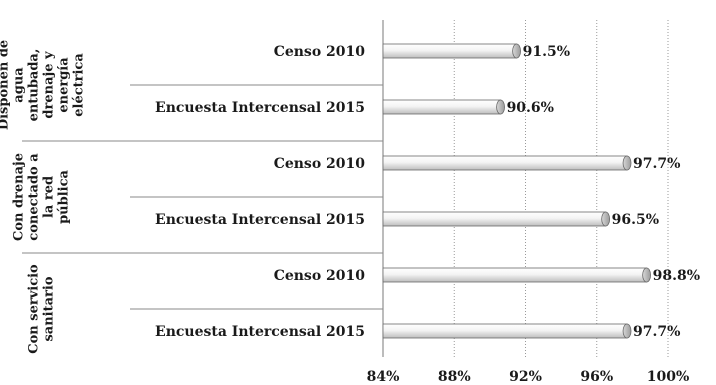 The height and width of the screenshot is (385, 716). What do you see at coordinates (64, 85) in the screenshot?
I see `group-label-line: energía` at bounding box center [64, 85].